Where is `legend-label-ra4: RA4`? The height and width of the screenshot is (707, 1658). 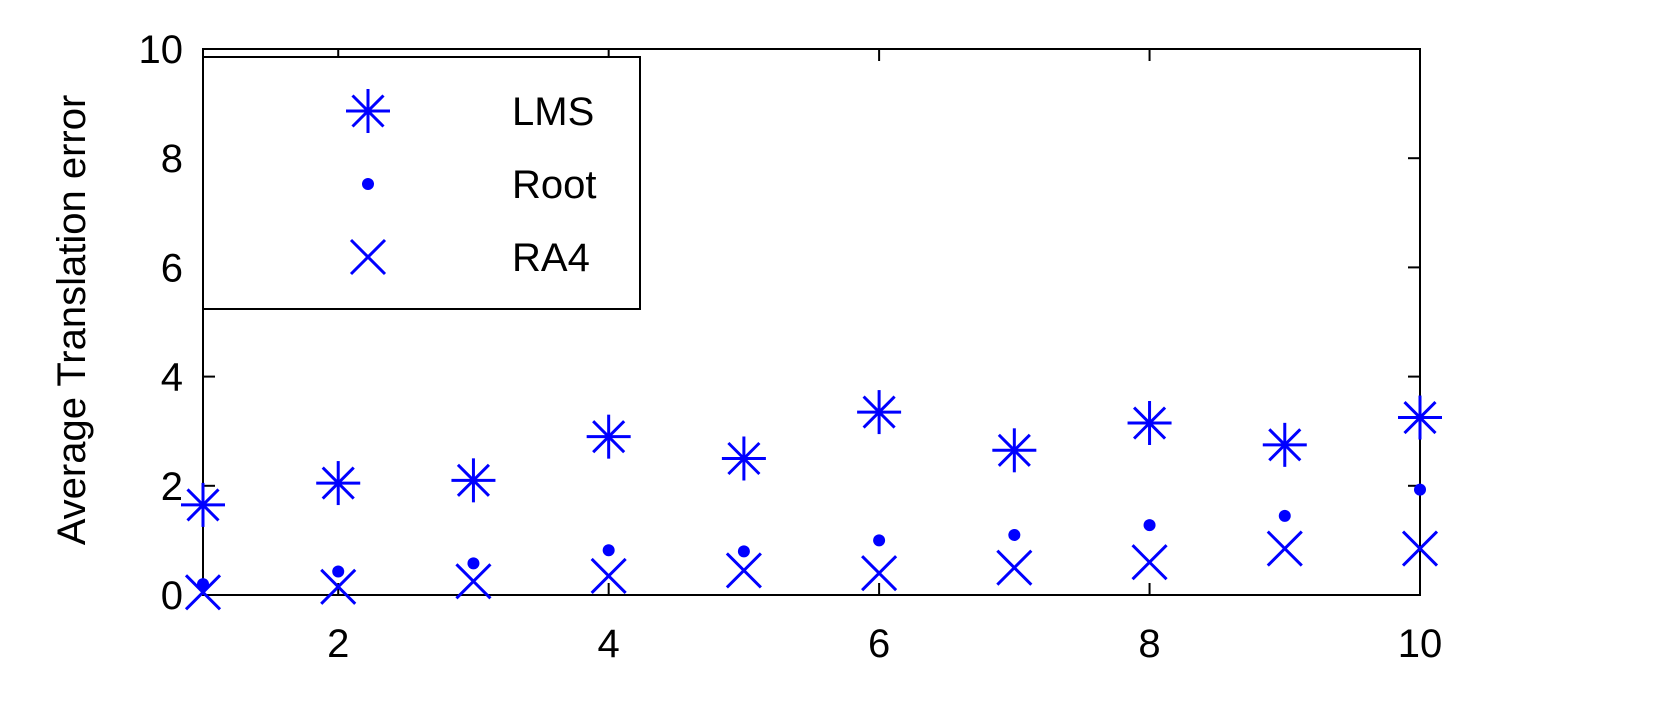 legend-label-ra4: RA4 is located at coordinates (551, 258).